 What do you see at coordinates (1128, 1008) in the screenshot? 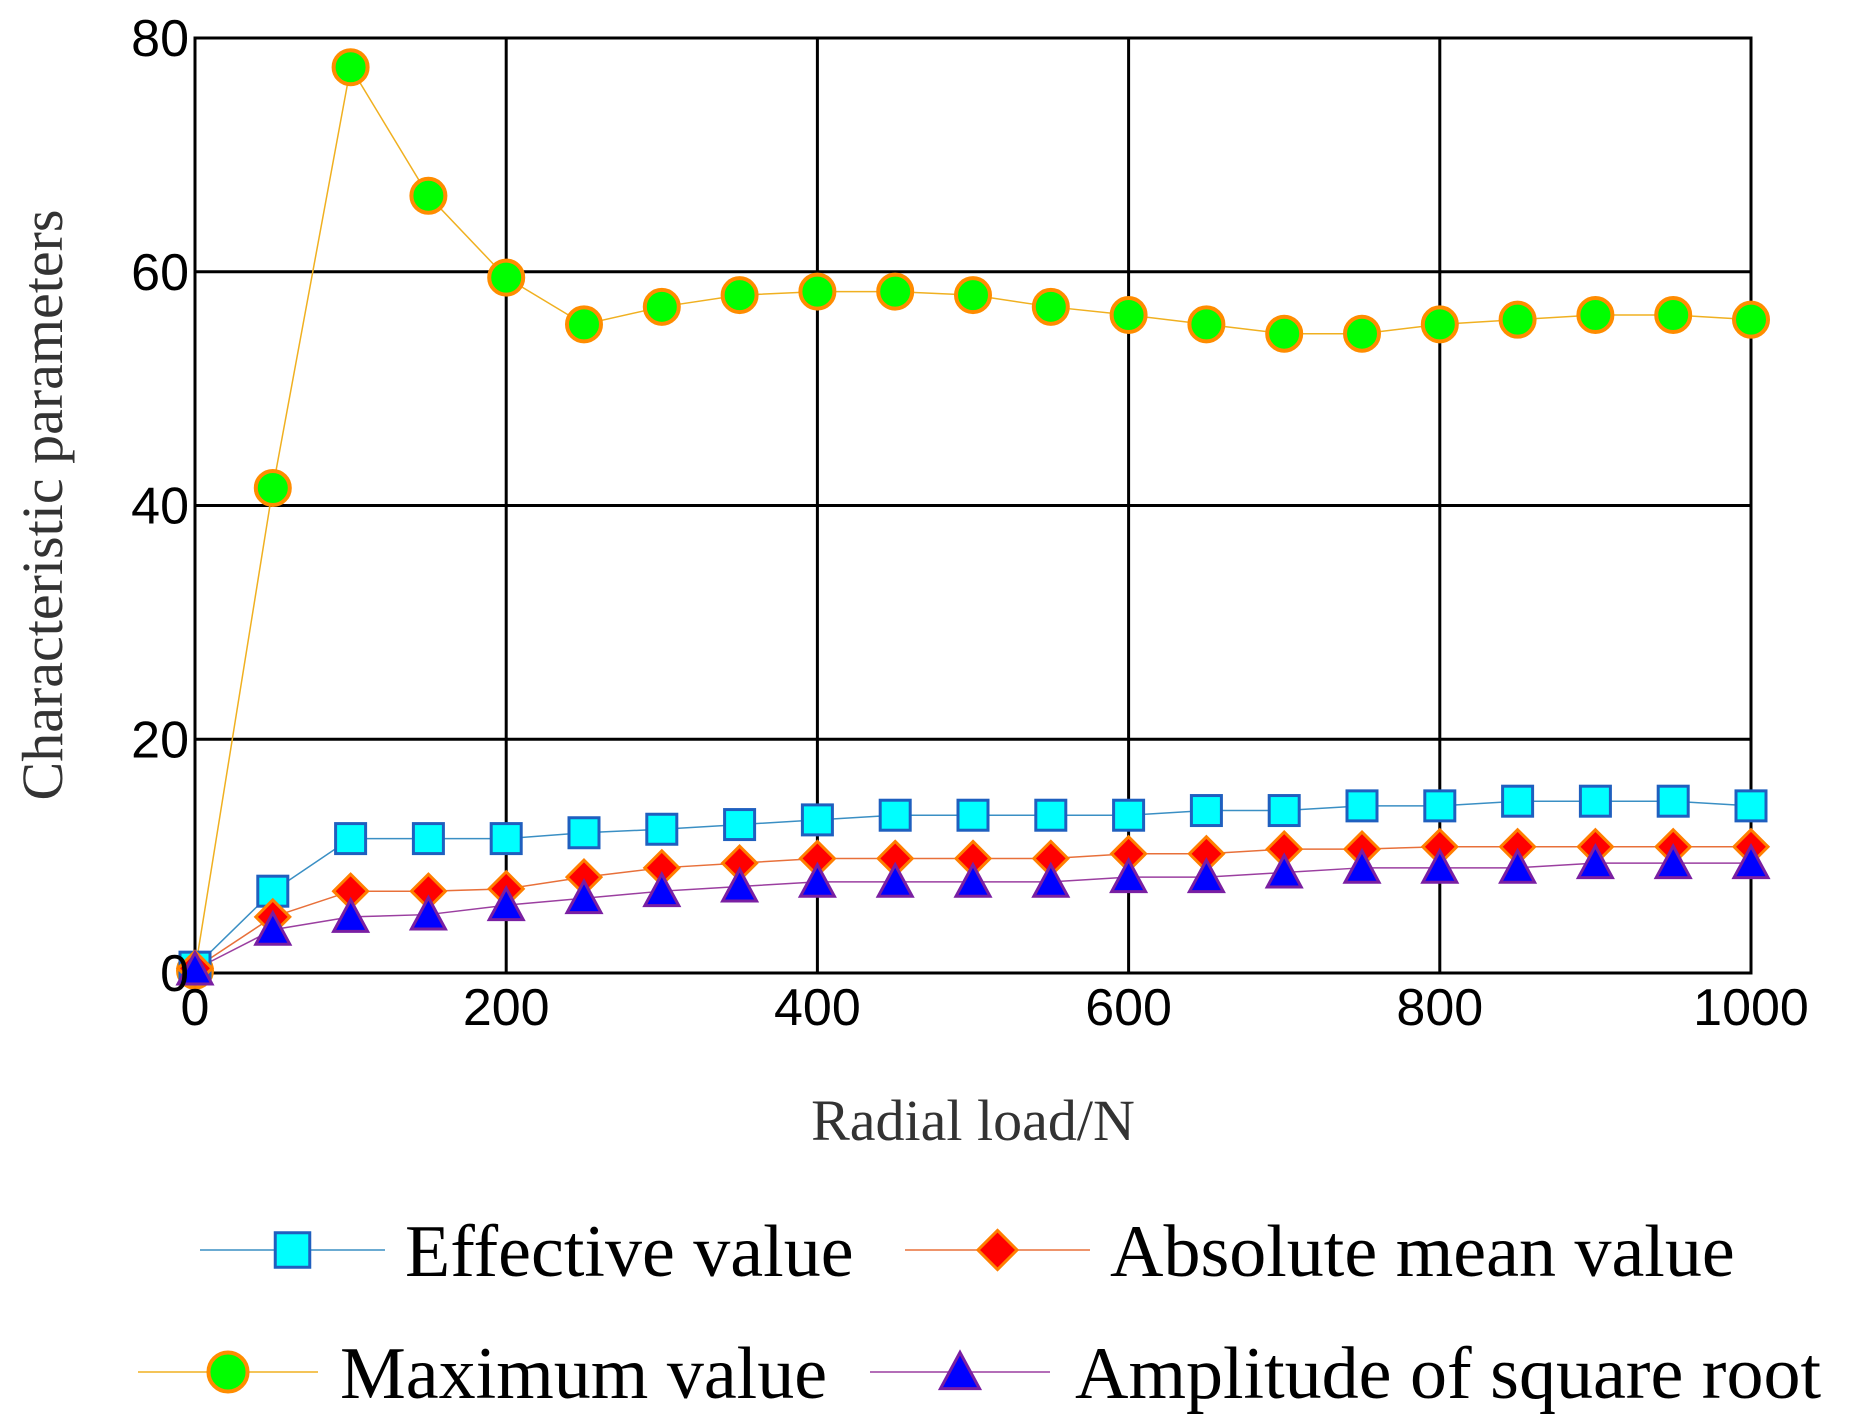
I see `x-tick-label: 600` at bounding box center [1128, 1008].